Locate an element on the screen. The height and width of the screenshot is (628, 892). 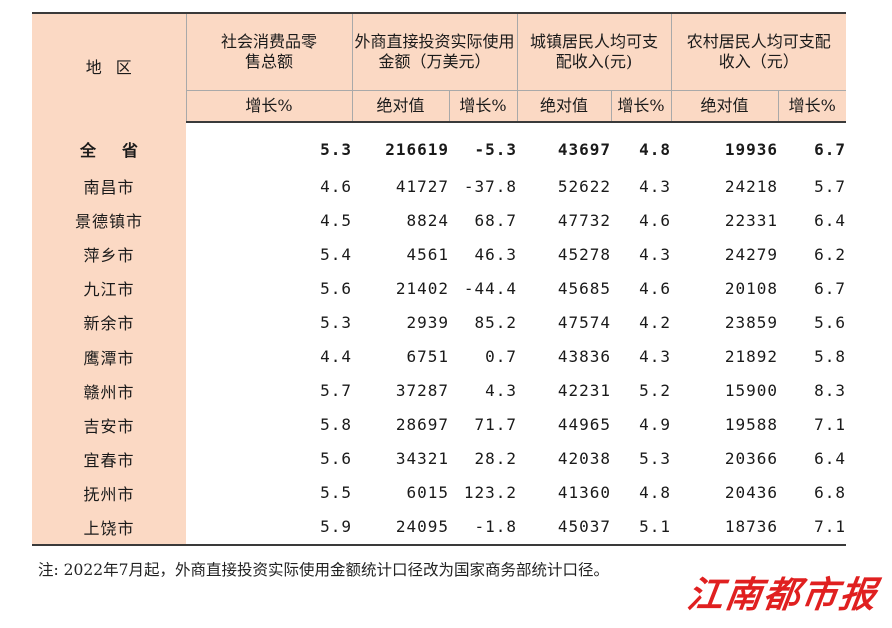
cell-urban-absolute: 52622 is located at coordinates (584, 186).